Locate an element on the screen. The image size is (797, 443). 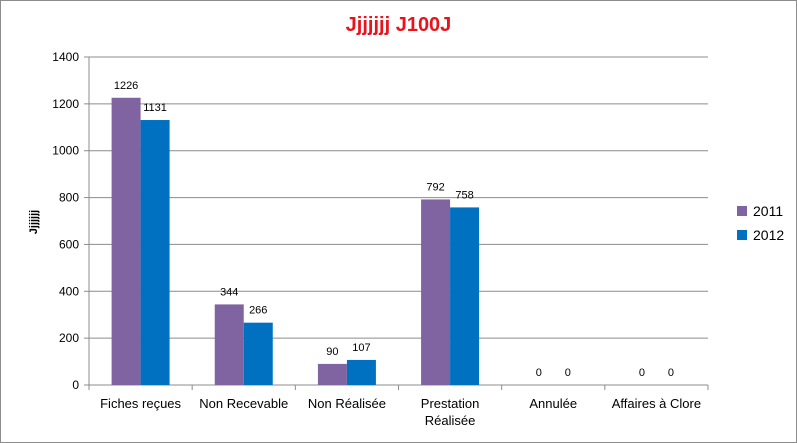
y-tick-label: 1200 is located at coordinates (65, 104).